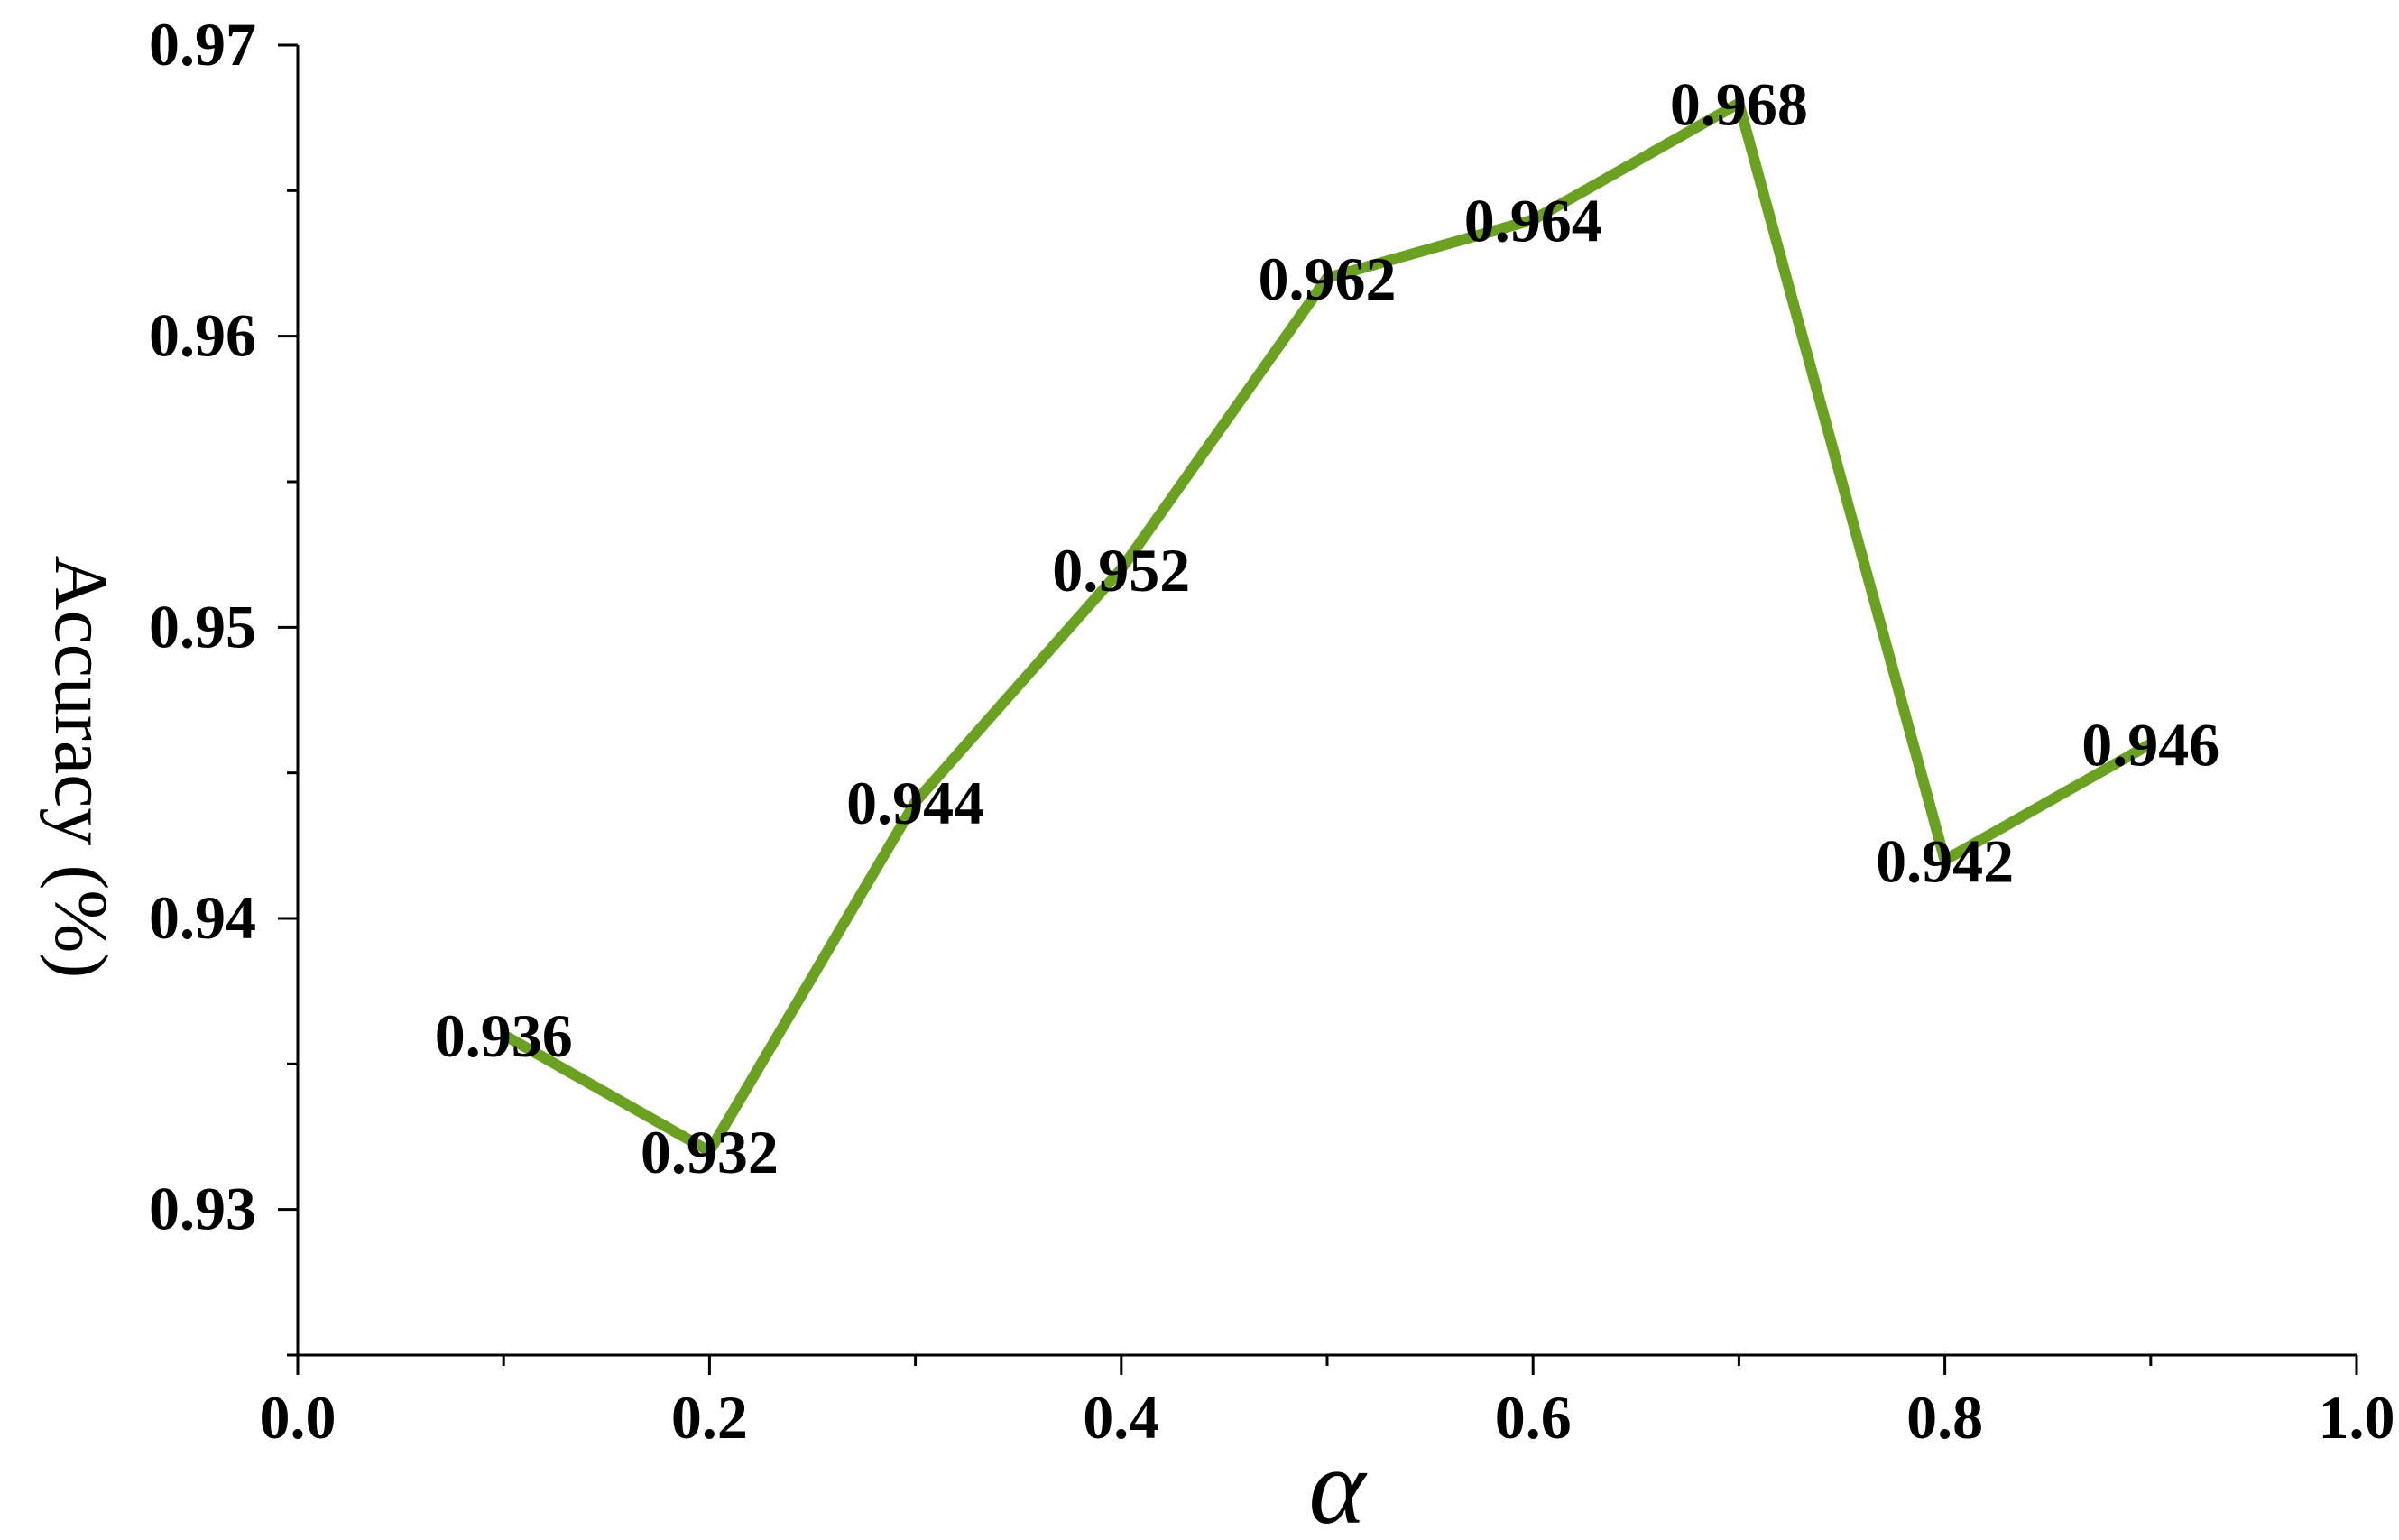  What do you see at coordinates (2150, 744) in the screenshot?
I see `data-label: 0.946` at bounding box center [2150, 744].